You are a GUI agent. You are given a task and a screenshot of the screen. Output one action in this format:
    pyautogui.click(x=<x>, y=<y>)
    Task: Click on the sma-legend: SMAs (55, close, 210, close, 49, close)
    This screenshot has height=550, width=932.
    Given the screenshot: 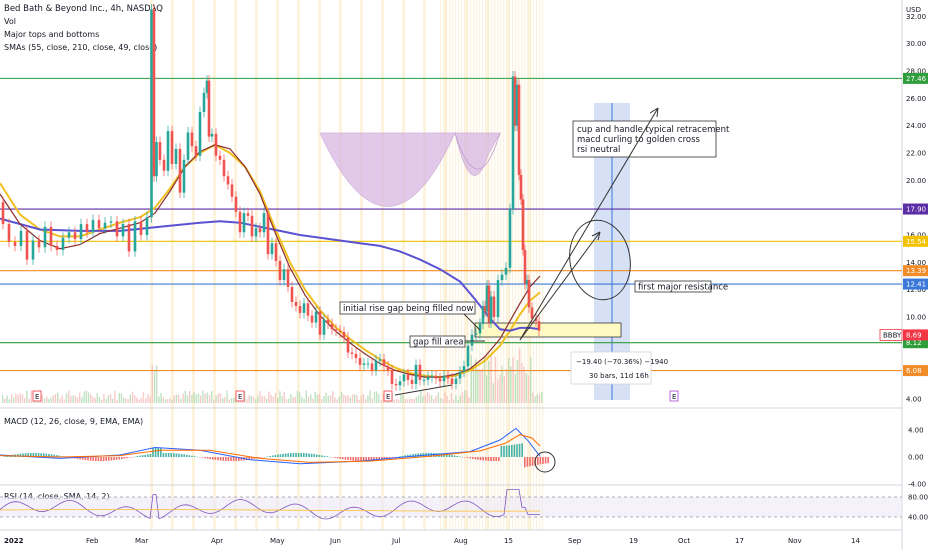 What is the action you would take?
    pyautogui.click(x=81, y=47)
    